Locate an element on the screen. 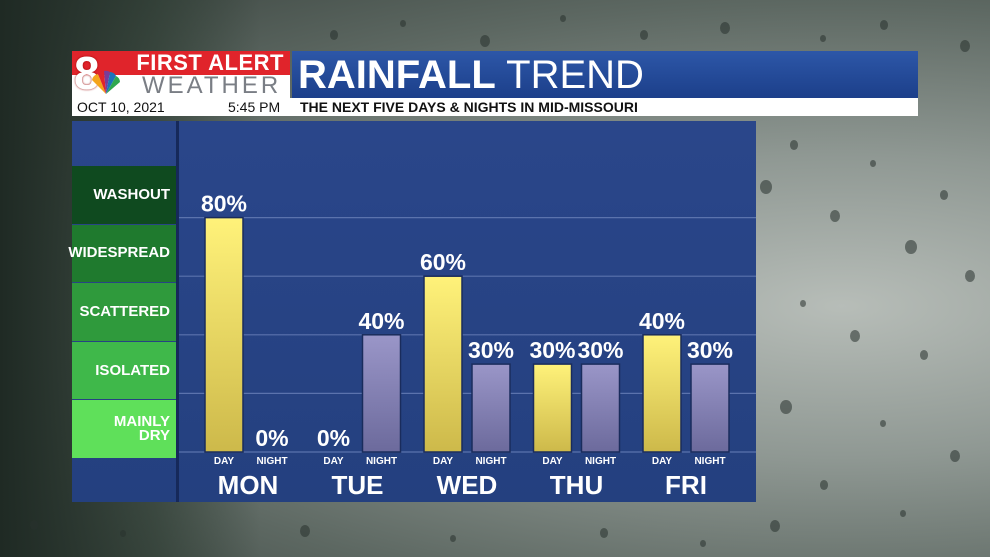 This screenshot has height=557, width=990. day-bar-thu is located at coordinates (552, 408).